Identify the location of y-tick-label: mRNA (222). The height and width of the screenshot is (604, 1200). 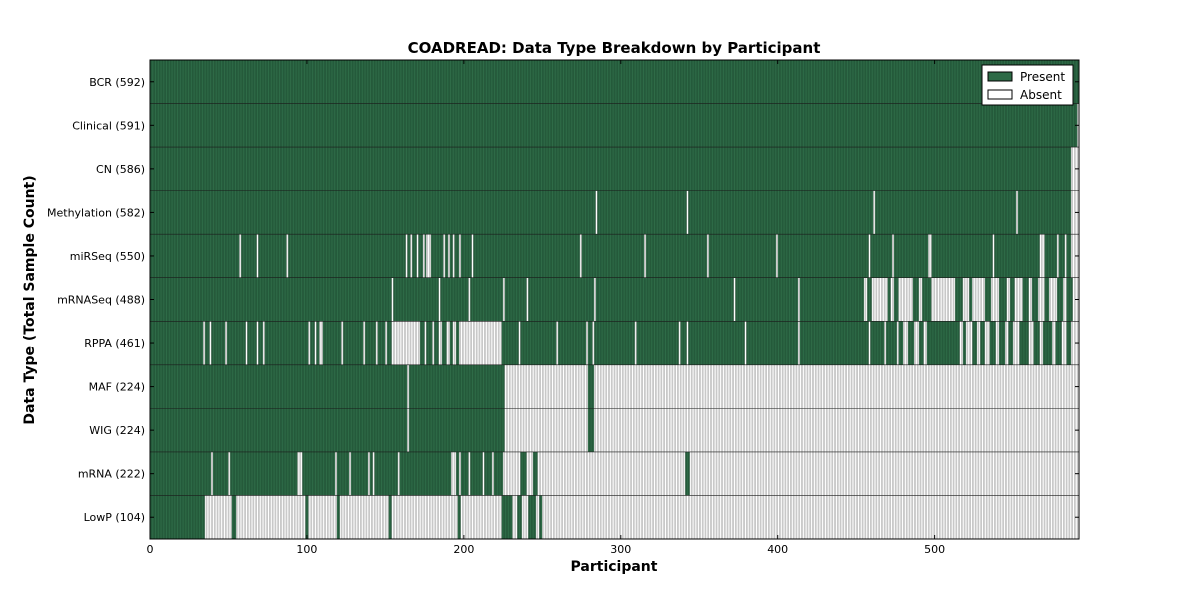
(111, 474).